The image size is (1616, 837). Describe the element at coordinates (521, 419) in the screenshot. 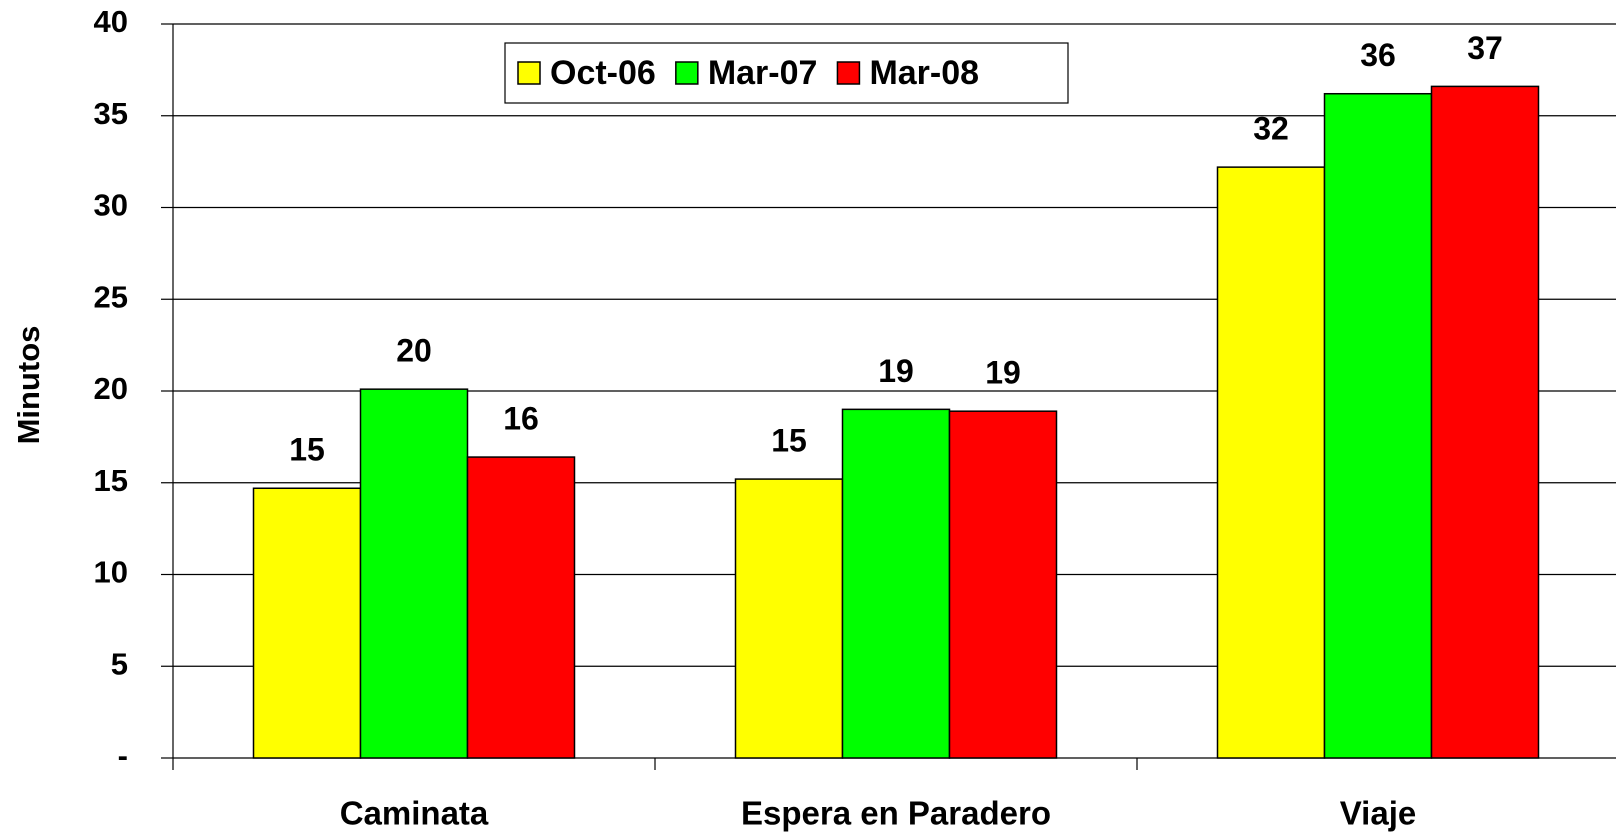

I see `value-label: 16` at that location.